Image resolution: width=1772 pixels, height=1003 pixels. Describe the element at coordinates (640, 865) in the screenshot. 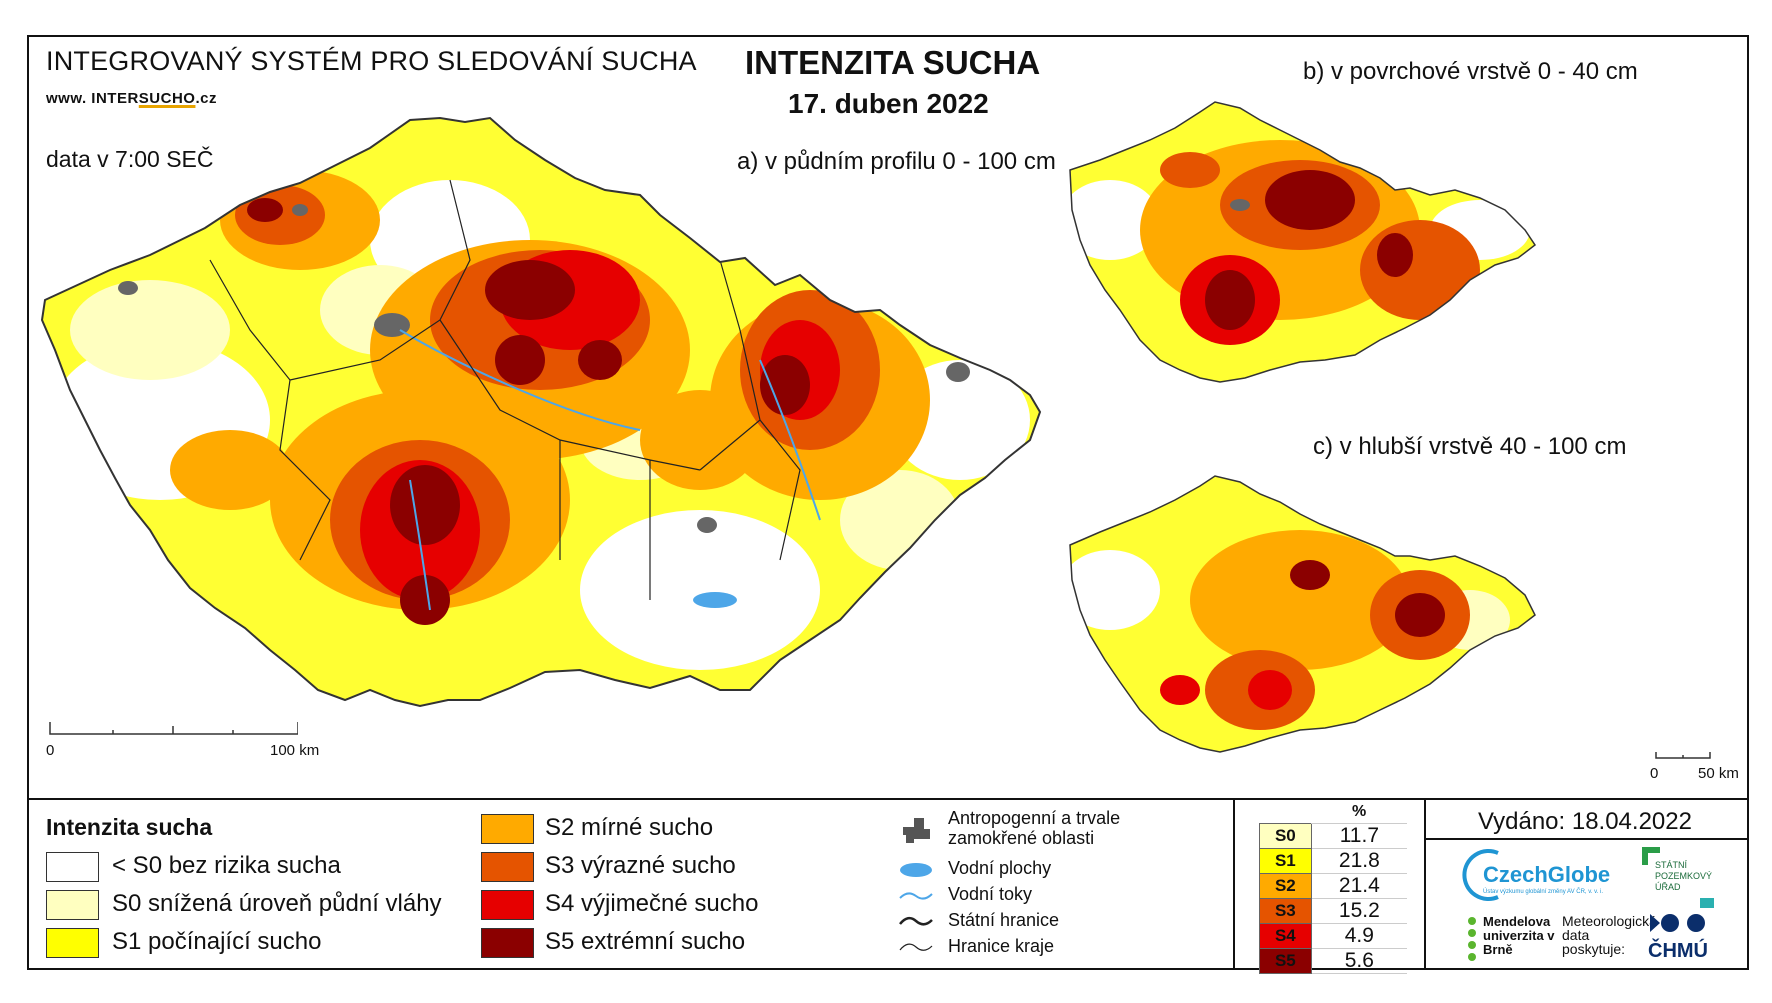

I see `legend-label-s3: S3 výrazné sucho` at that location.